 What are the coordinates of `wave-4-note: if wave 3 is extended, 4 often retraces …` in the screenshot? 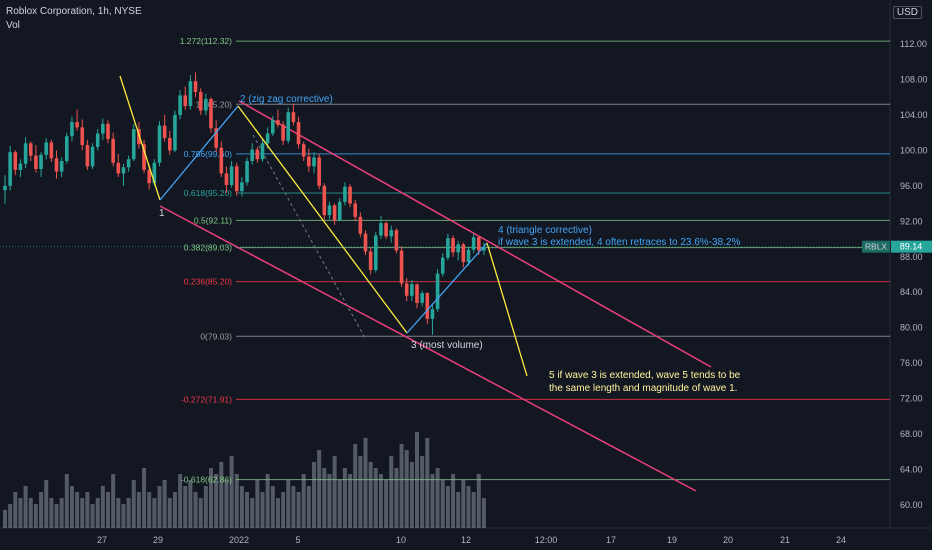 It's located at (619, 242).